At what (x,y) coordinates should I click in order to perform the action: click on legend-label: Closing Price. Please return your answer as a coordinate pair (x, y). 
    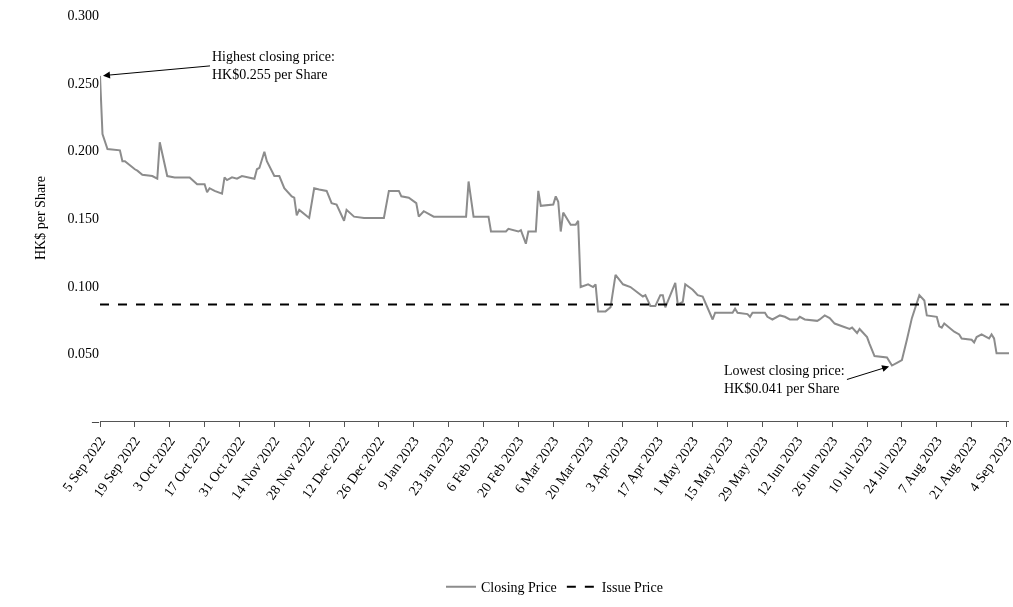
    Looking at the image, I should click on (519, 588).